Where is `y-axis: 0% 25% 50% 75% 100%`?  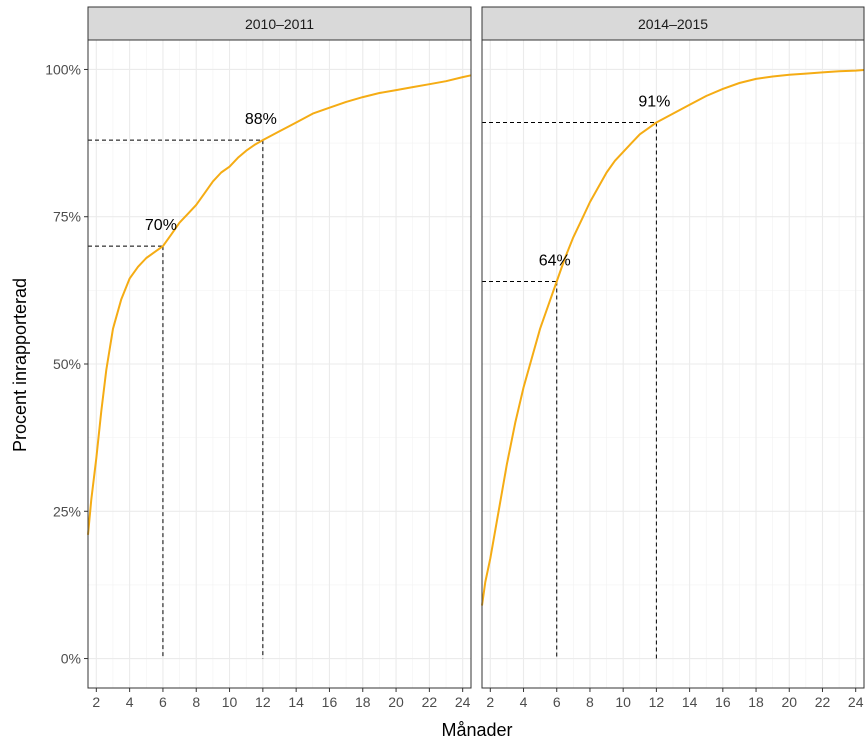
y-axis: 0% 25% 50% 75% 100% is located at coordinates (66, 364).